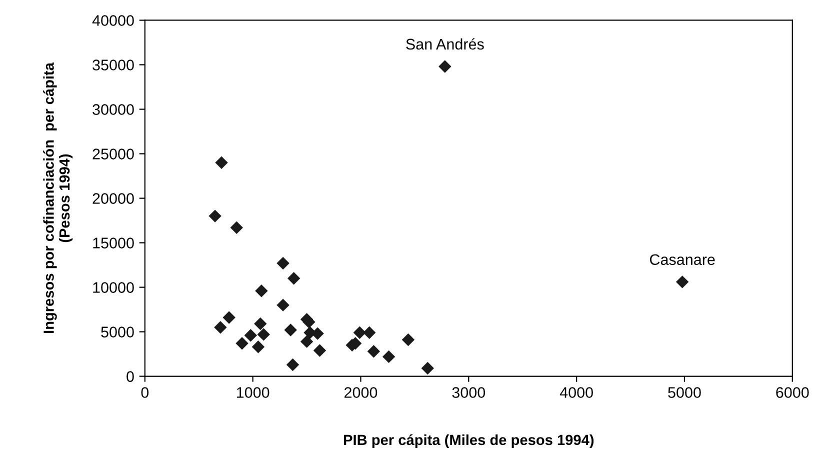 This screenshot has width=828, height=460. What do you see at coordinates (113, 109) in the screenshot?
I see `y-tick-label: 30000` at bounding box center [113, 109].